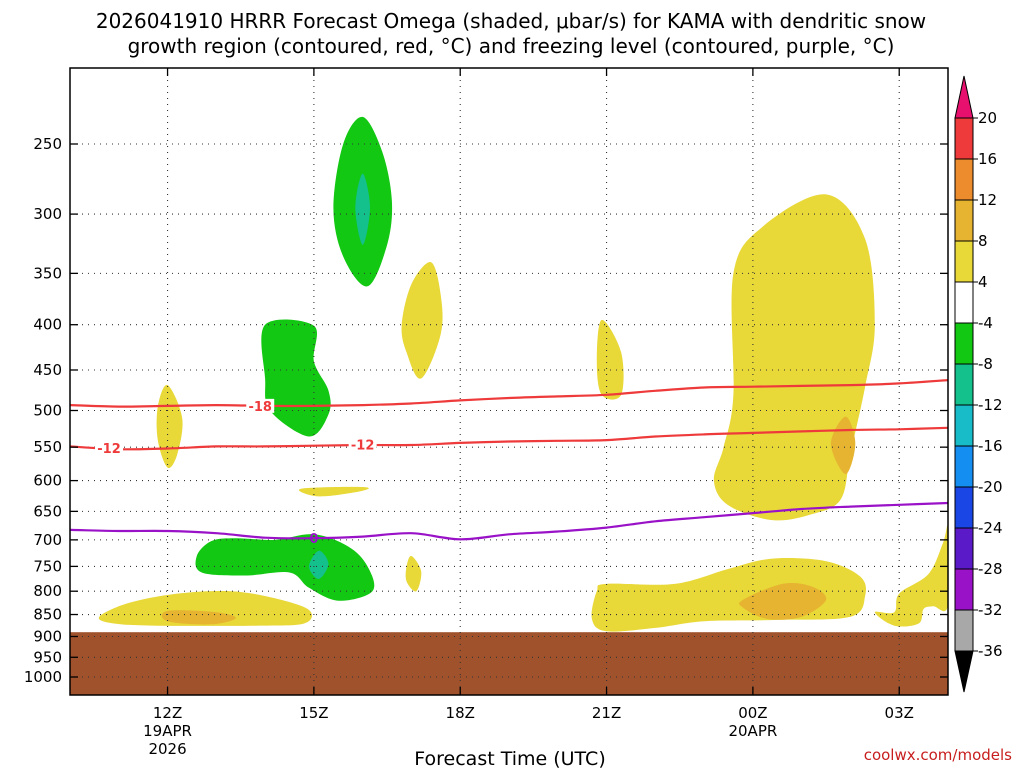 This screenshot has width=1024, height=768. I want to click on dgz-label-1-0: -12, so click(109, 449).